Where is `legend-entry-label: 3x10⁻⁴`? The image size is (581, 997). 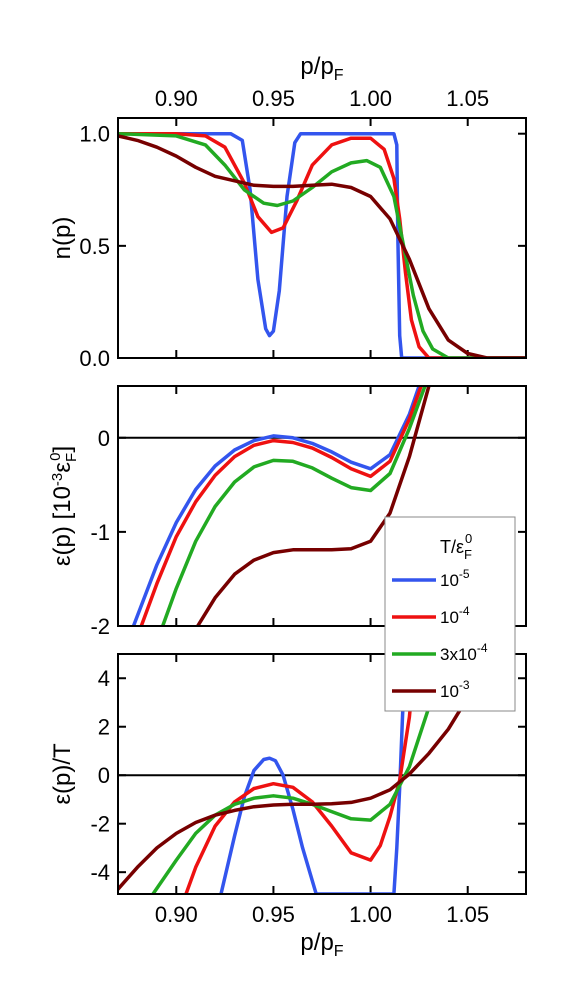 legend-entry-label: 3x10⁻⁴ is located at coordinates (464, 652).